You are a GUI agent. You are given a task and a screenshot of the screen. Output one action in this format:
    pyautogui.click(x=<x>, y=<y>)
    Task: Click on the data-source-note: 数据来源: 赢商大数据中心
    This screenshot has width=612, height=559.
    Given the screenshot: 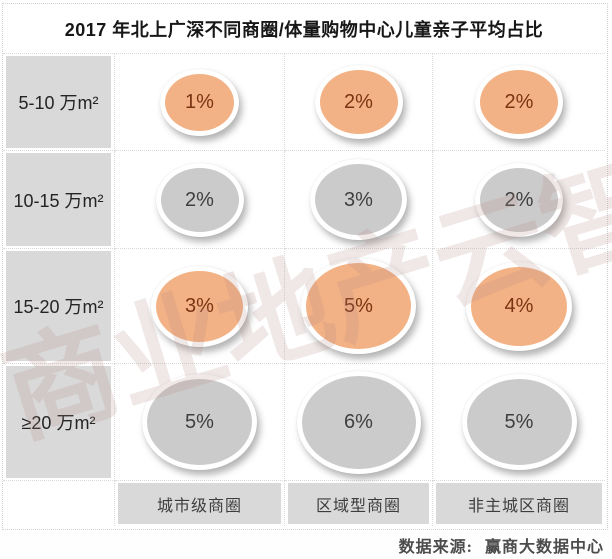 What is the action you would take?
    pyautogui.click(x=501, y=545)
    